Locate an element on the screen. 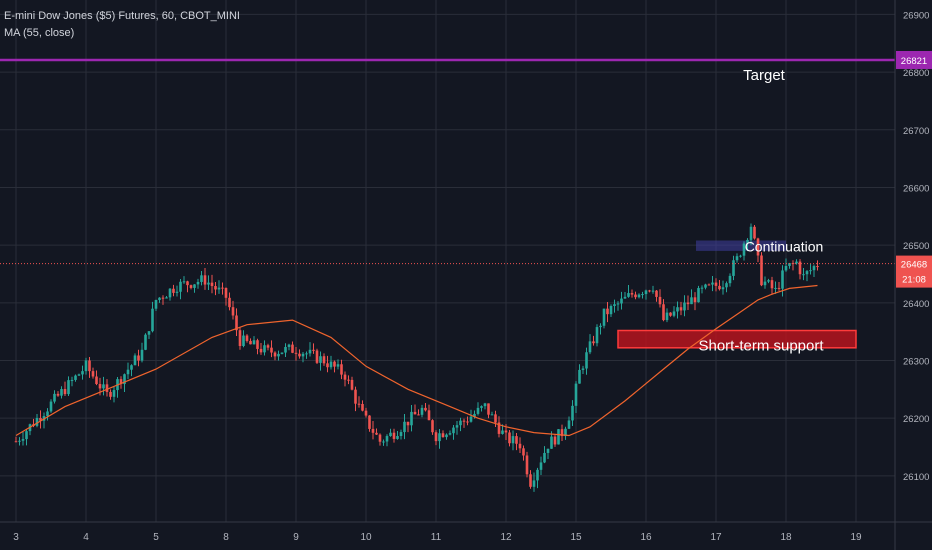 The image size is (932, 550). countdown-badge-text: 21:08 is located at coordinates (914, 280).